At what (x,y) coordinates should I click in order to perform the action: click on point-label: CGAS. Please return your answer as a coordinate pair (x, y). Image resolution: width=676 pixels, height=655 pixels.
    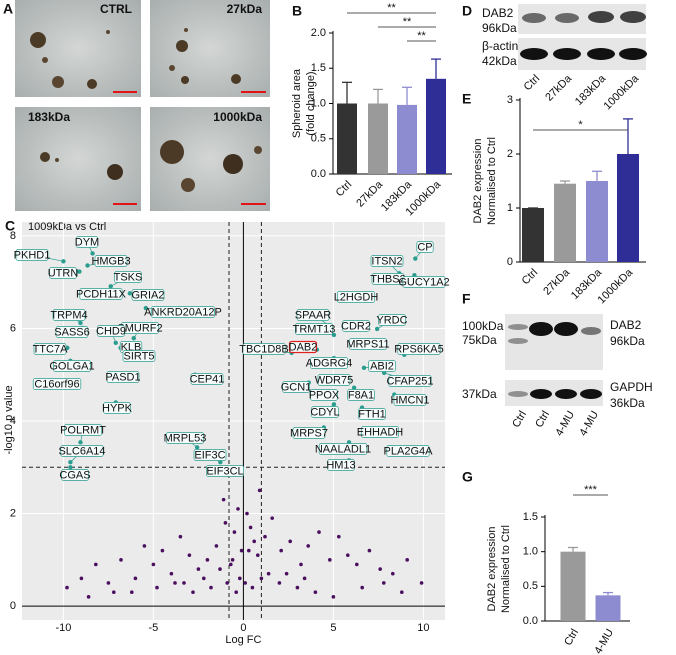
    Looking at the image, I should click on (74, 475).